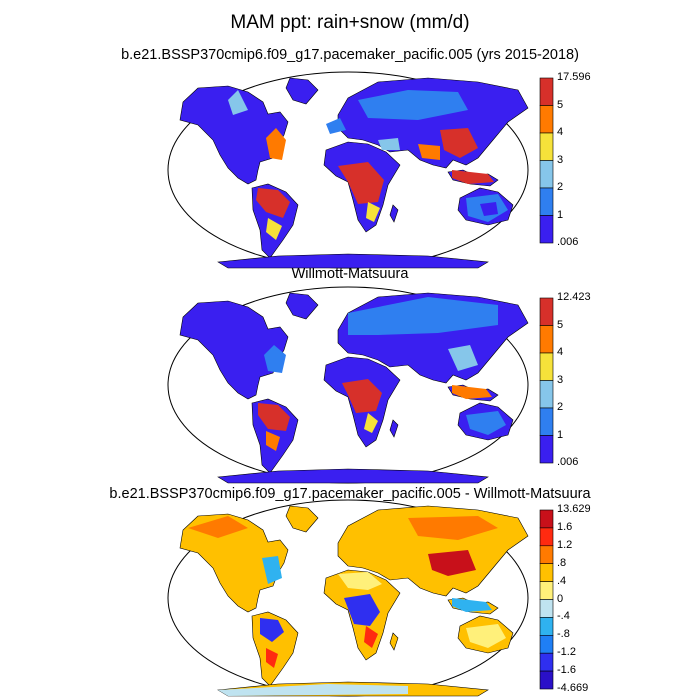 This screenshot has height=700, width=700. What do you see at coordinates (562, 580) in the screenshot?
I see `colorbar-3-label: .4` at bounding box center [562, 580].